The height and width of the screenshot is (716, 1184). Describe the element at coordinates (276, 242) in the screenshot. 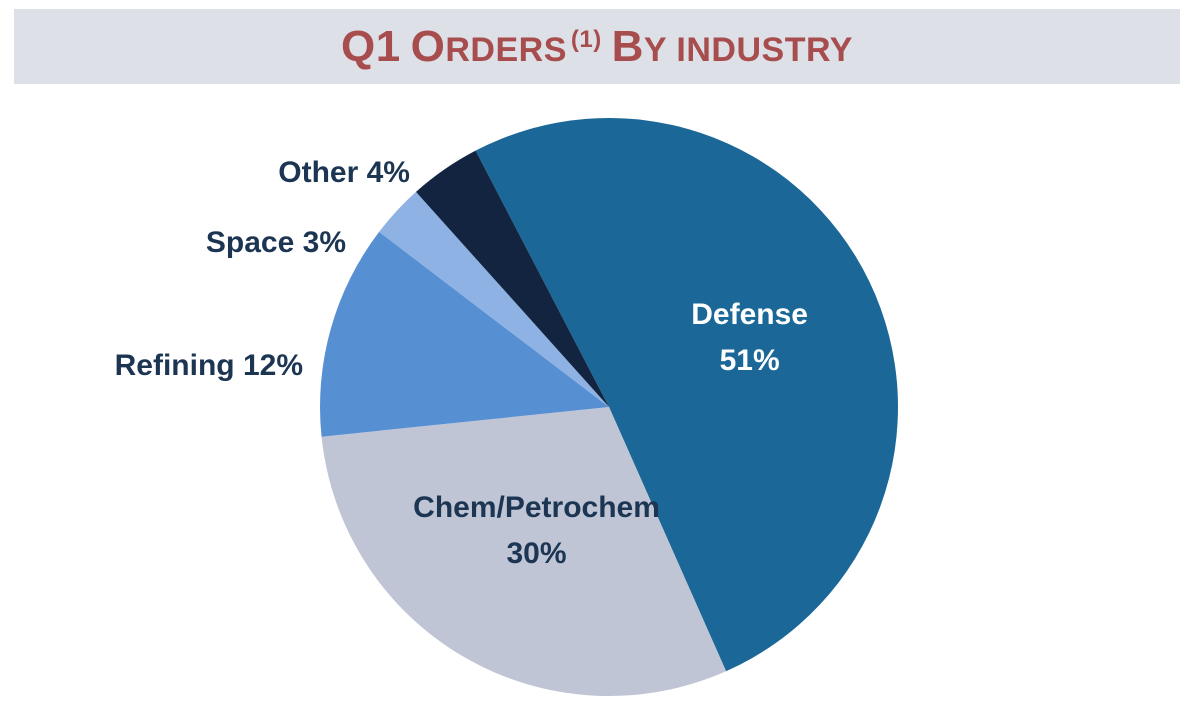

I see `slice-label-space: Space 3%` at that location.